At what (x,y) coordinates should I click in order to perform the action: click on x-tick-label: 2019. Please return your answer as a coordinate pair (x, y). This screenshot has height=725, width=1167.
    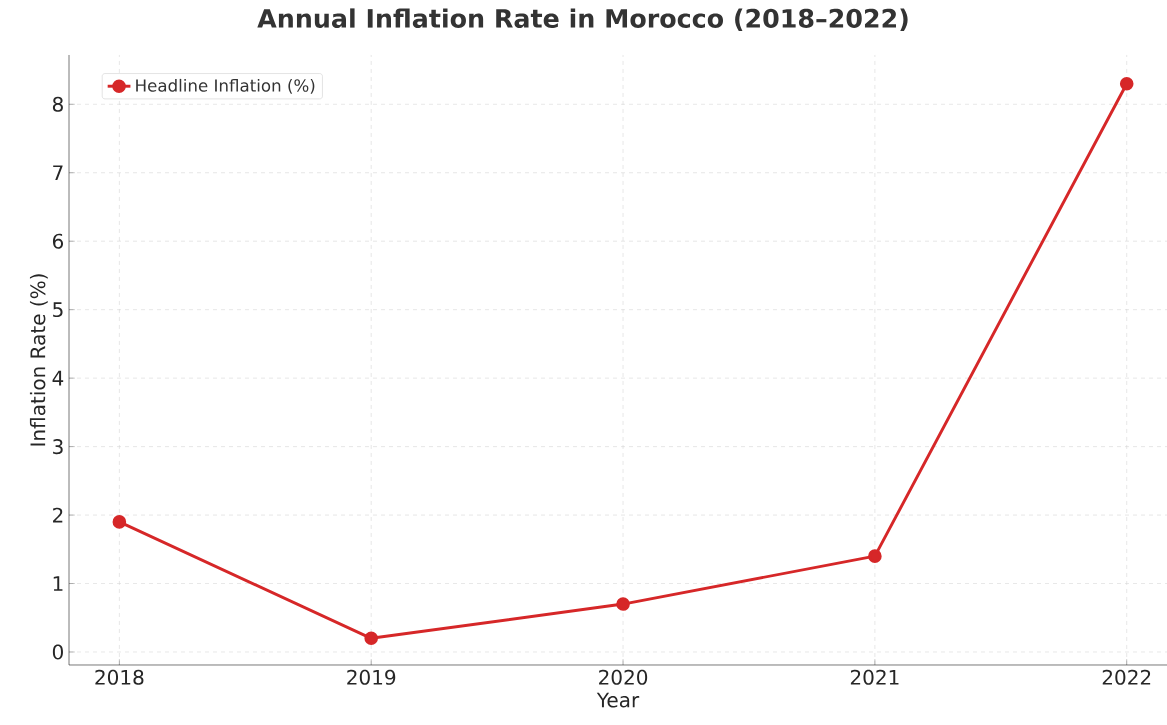
    Looking at the image, I should click on (371, 677).